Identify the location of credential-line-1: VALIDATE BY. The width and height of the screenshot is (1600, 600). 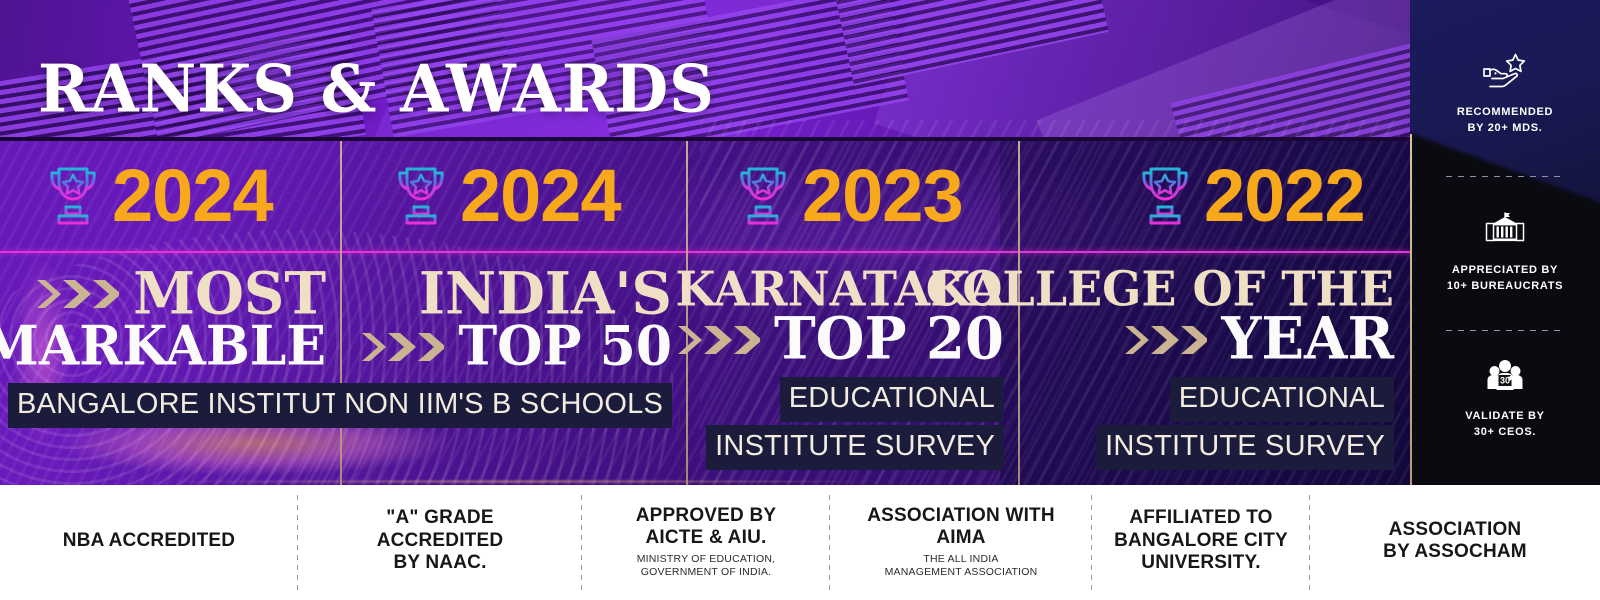
(1505, 416).